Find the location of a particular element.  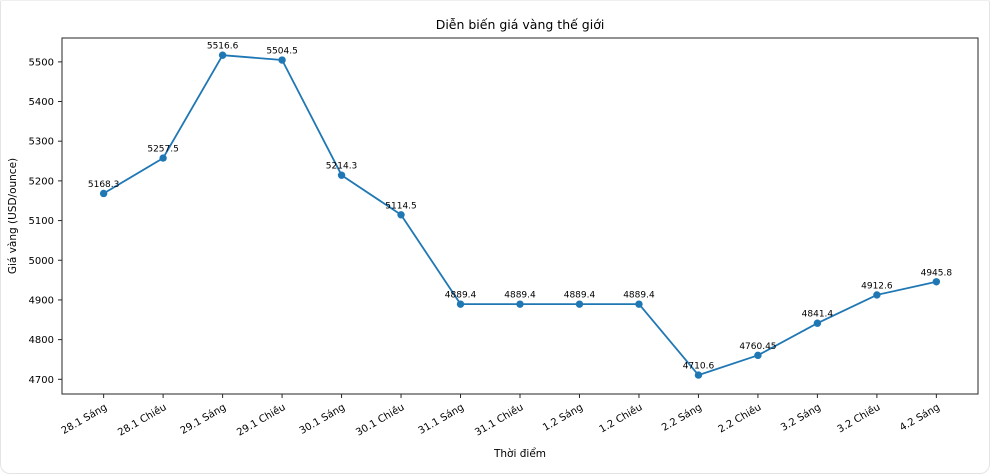

x-tick-label: 30.1 Chiều is located at coordinates (380, 419).